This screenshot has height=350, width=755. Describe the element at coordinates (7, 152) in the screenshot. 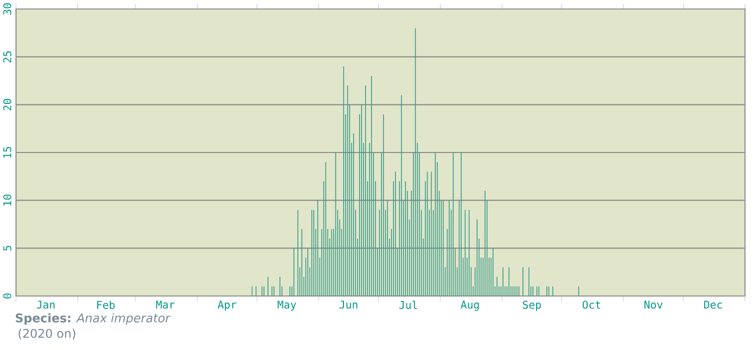

I see `y-tick-label: 15` at that location.